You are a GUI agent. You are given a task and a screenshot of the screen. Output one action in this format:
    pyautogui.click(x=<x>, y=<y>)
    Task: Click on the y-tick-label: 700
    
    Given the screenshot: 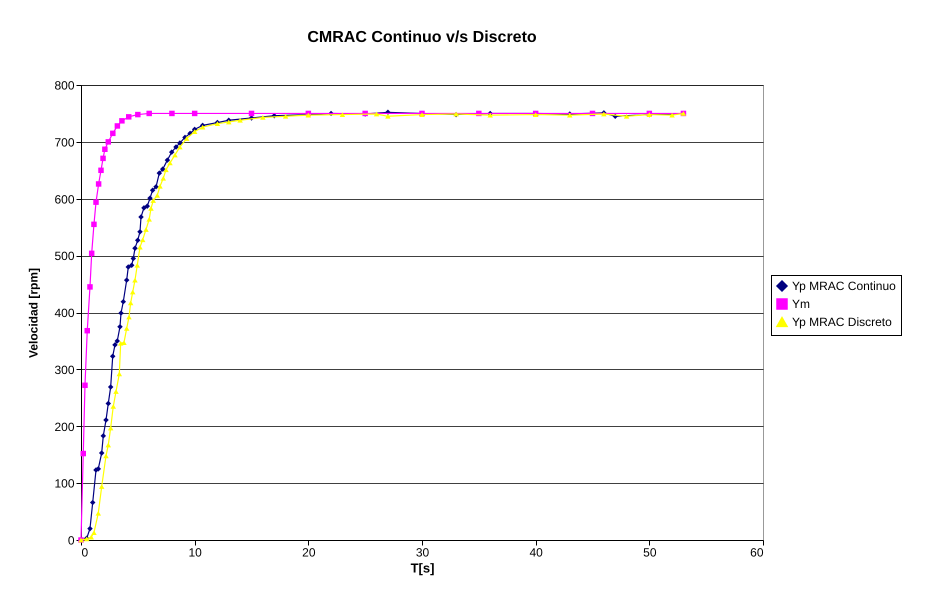 What is the action you would take?
    pyautogui.click(x=64, y=142)
    